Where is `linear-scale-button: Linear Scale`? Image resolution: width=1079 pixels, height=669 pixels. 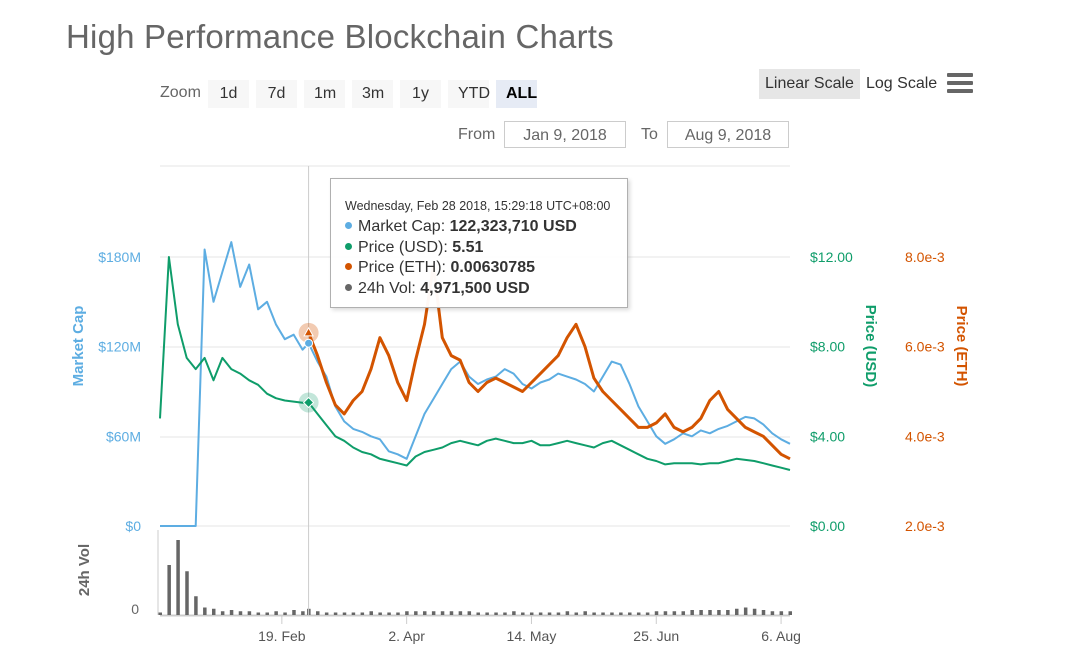
linear-scale-button: Linear Scale is located at coordinates (809, 84).